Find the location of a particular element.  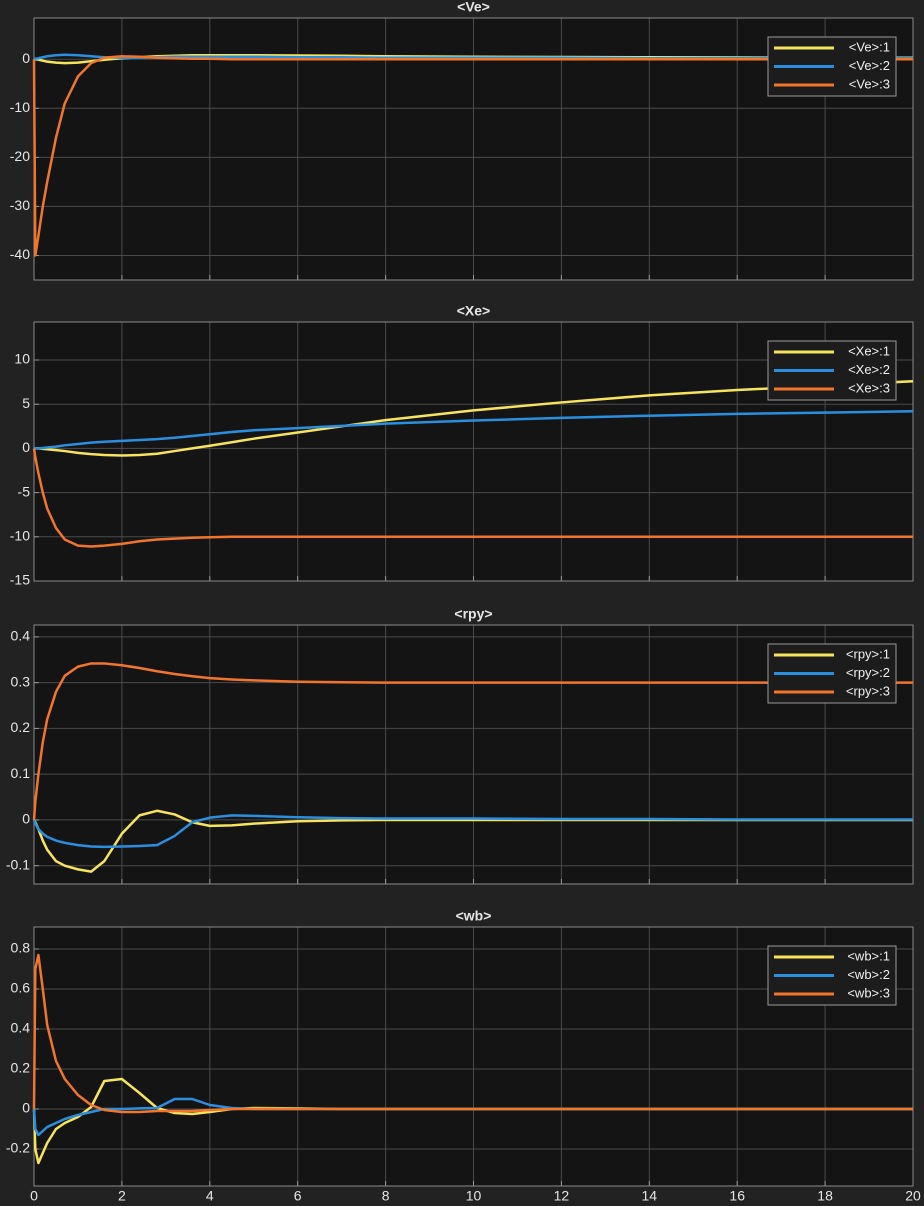

legend-label: <wb>:1 is located at coordinates (868, 955).